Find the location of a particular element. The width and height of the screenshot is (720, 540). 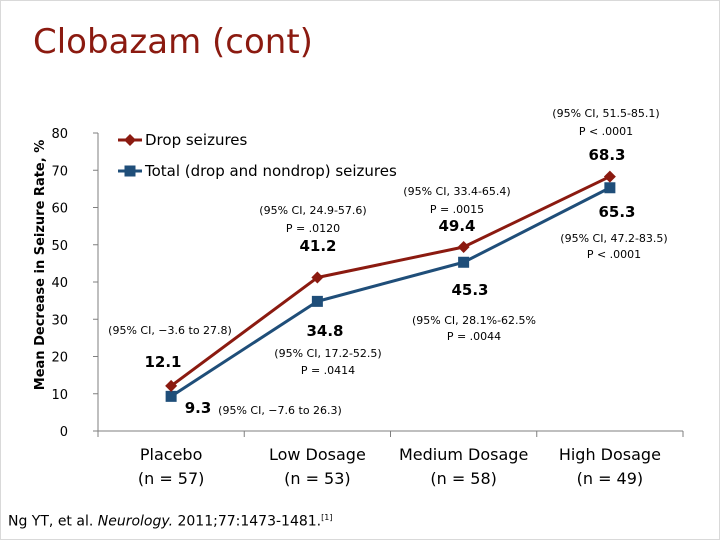

ci-annotation: P = .0044 is located at coordinates (474, 336).